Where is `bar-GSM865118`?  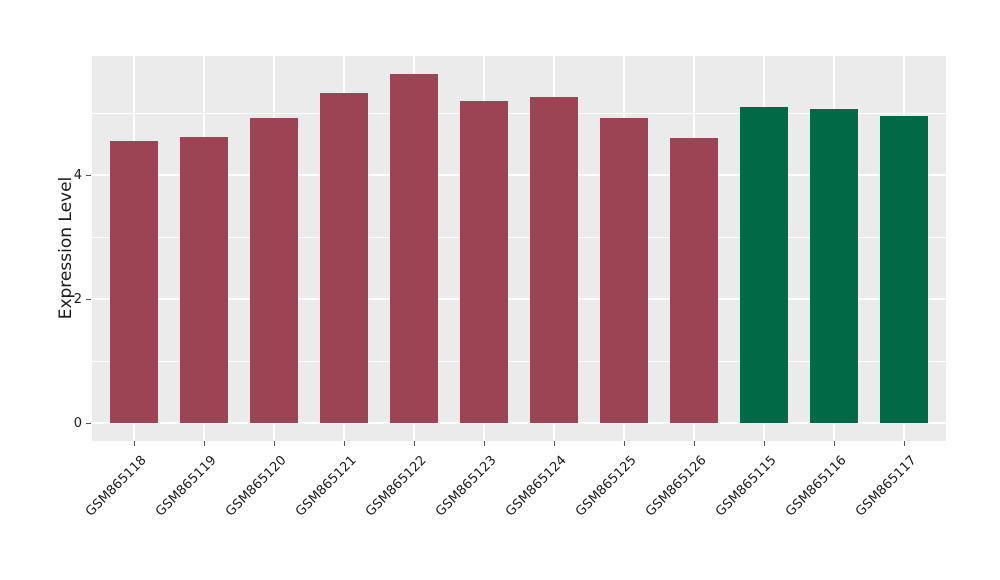 bar-GSM865118 is located at coordinates (134, 281).